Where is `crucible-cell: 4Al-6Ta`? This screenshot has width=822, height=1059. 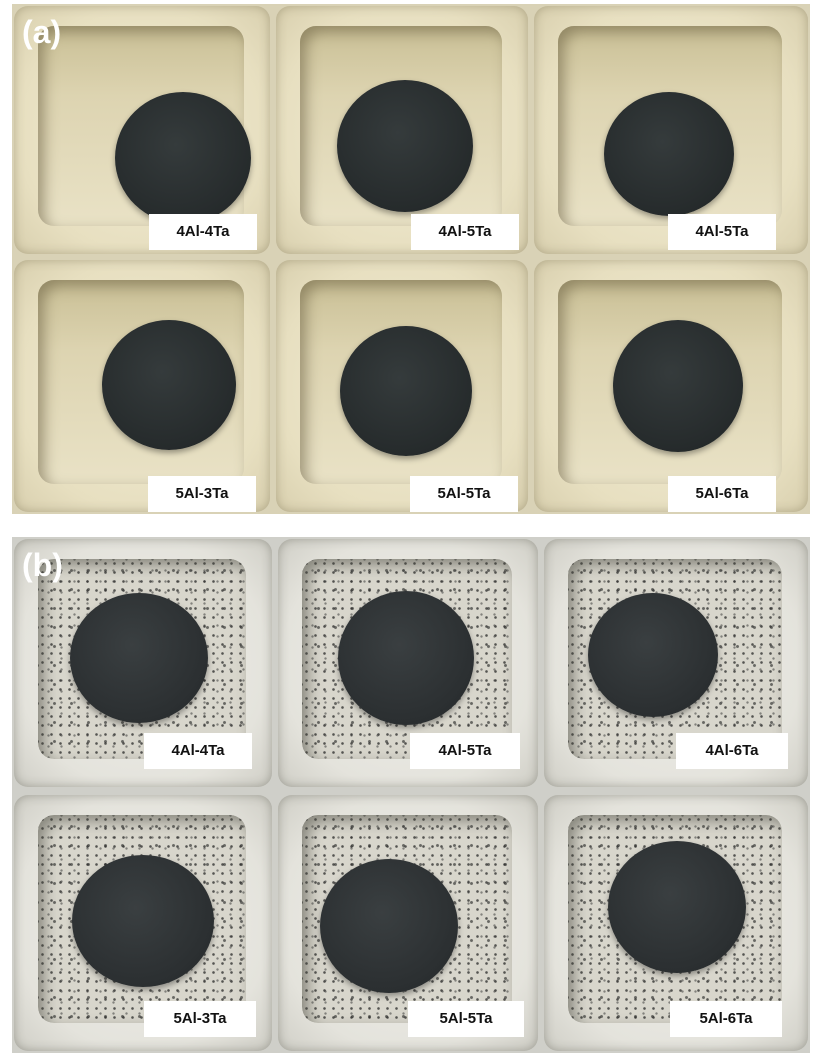 crucible-cell: 4Al-6Ta is located at coordinates (676, 663).